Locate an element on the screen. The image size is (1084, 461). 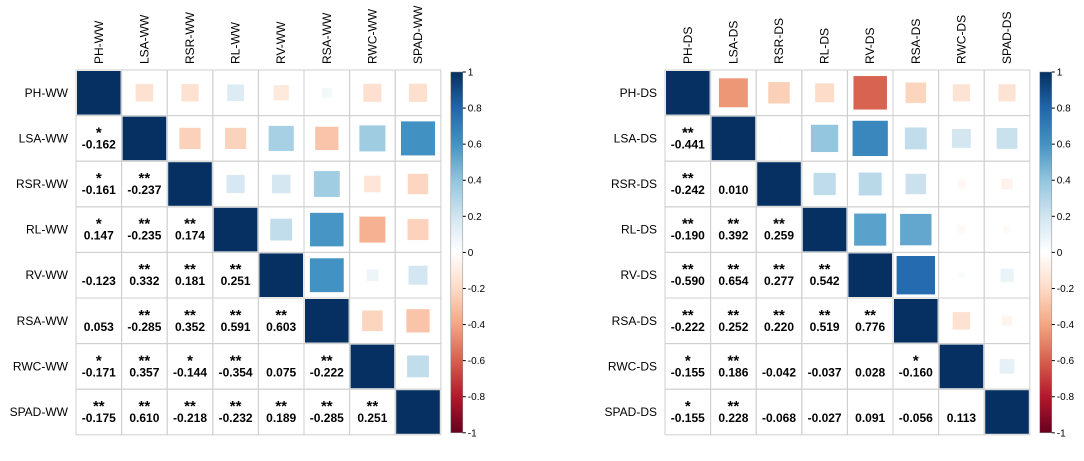
value-label: 0.174 is located at coordinates (190, 236).